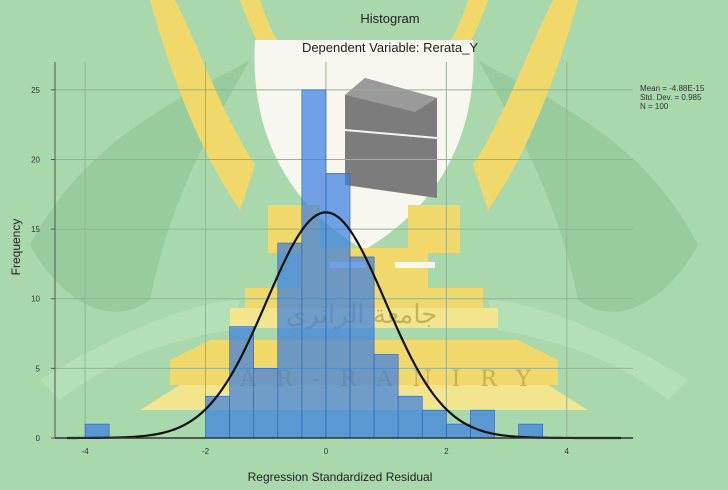 Image resolution: width=728 pixels, height=490 pixels. Describe the element at coordinates (38, 368) in the screenshot. I see `y-tick-label: 5` at that location.